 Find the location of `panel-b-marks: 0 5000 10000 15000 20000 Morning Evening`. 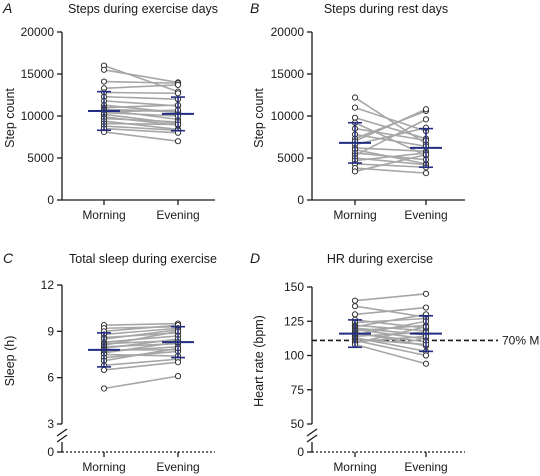

panel-b-marks: 0 5000 10000 15000 20000 Morning Evening is located at coordinates (368, 123).